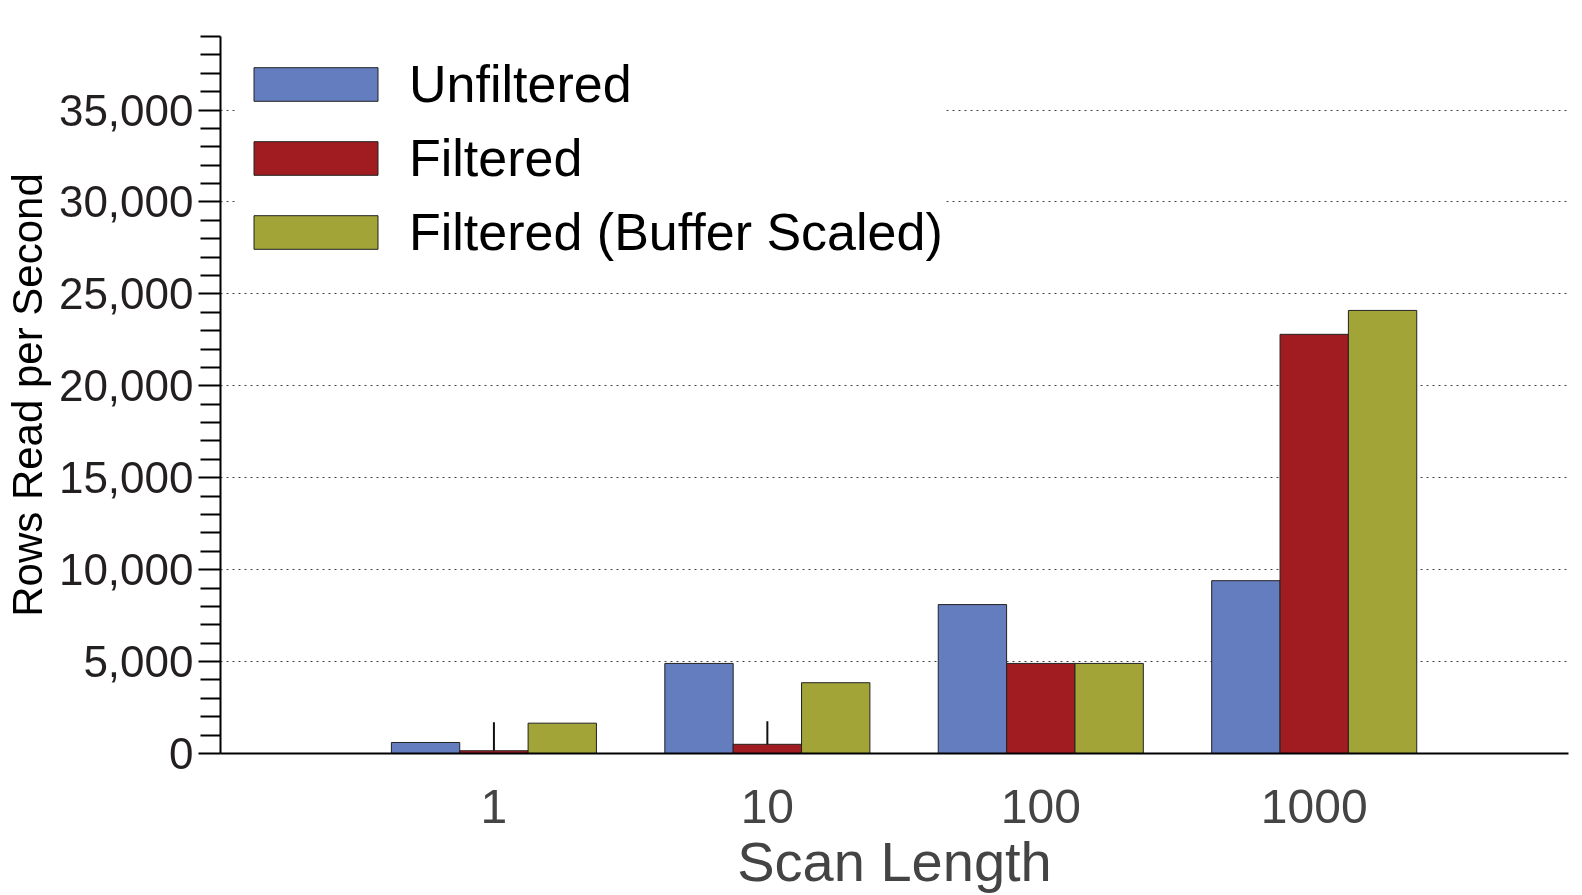  What do you see at coordinates (138, 662) in the screenshot?
I see `y-tick-label: 5,000` at bounding box center [138, 662].